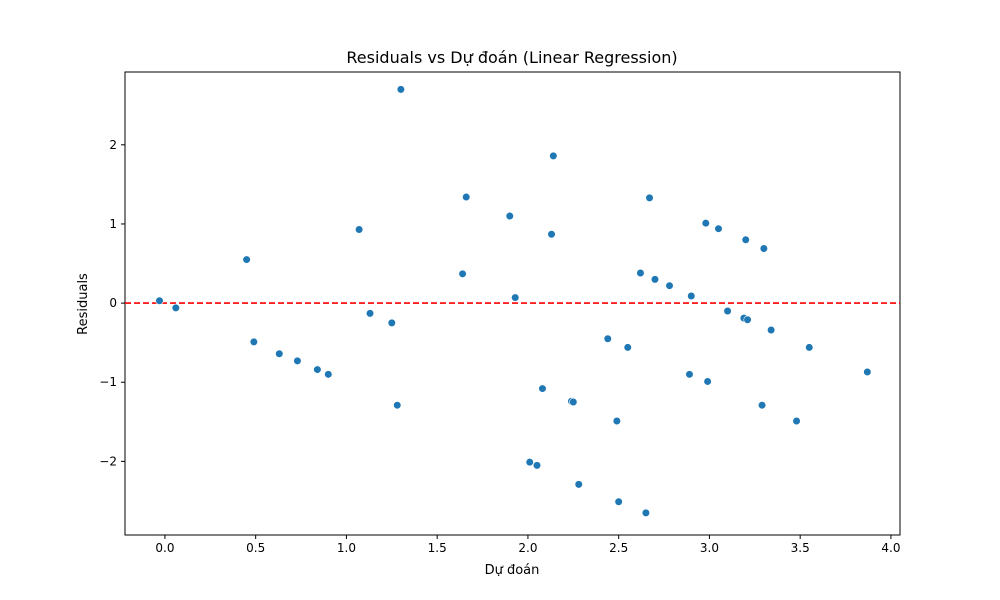  What do you see at coordinates (709, 548) in the screenshot?
I see `x-tick-label: 3.0` at bounding box center [709, 548].